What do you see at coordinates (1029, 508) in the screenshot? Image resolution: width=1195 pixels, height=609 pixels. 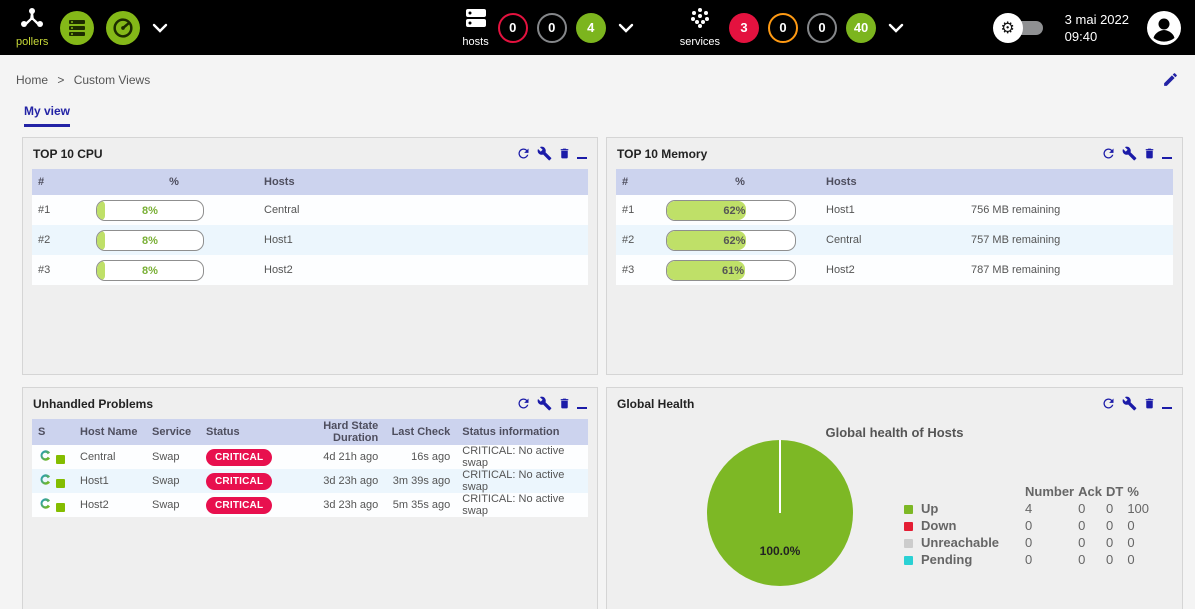 I see `legend-number: 4` at bounding box center [1029, 508].